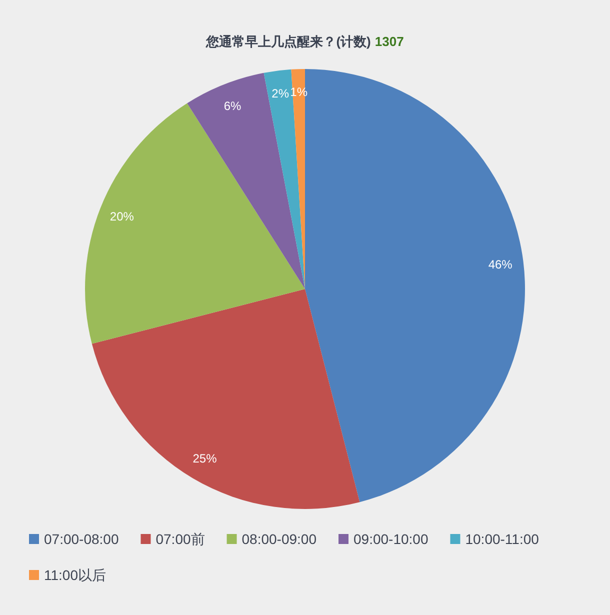  What do you see at coordinates (500, 264) in the screenshot?
I see `data-label: 46%` at bounding box center [500, 264].